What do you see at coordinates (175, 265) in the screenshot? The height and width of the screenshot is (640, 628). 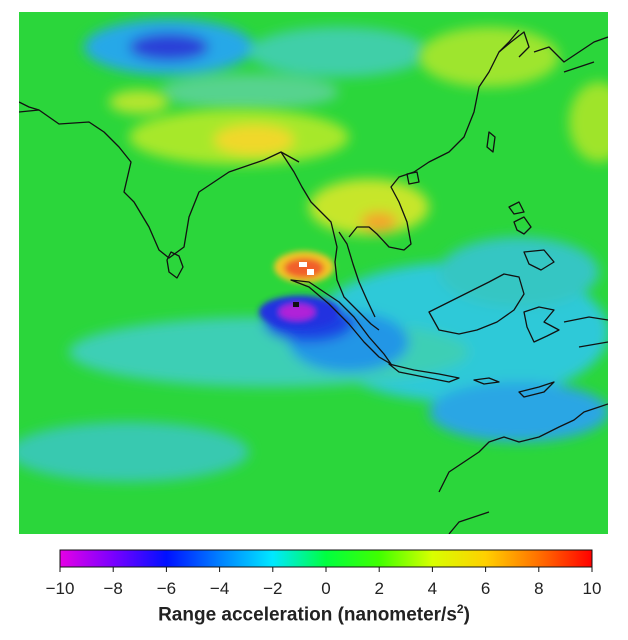 I see `sri-lanka-coastline` at bounding box center [175, 265].